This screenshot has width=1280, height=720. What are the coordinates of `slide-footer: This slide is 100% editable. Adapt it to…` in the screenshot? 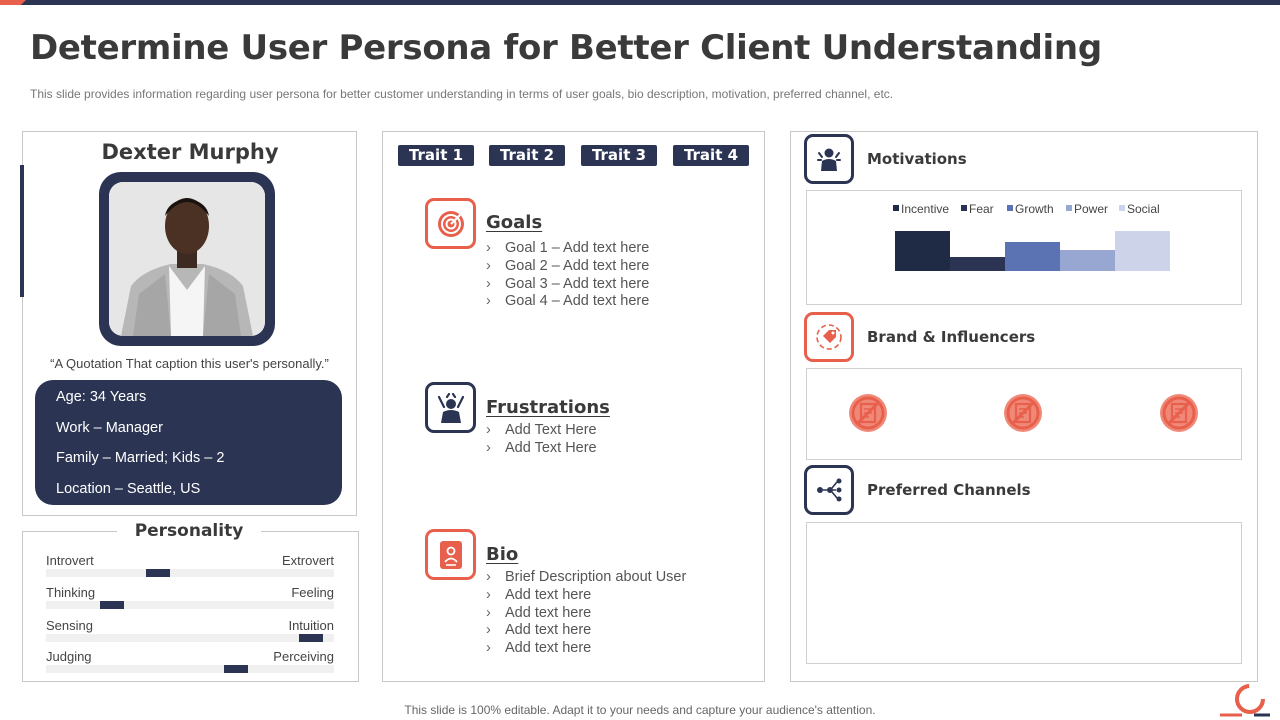 It's located at (640, 710).